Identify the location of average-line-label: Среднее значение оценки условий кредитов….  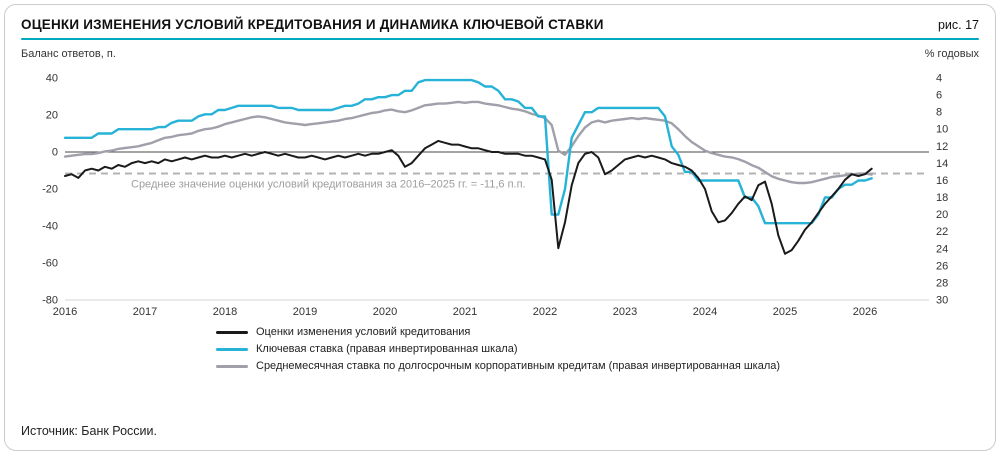
(328, 184).